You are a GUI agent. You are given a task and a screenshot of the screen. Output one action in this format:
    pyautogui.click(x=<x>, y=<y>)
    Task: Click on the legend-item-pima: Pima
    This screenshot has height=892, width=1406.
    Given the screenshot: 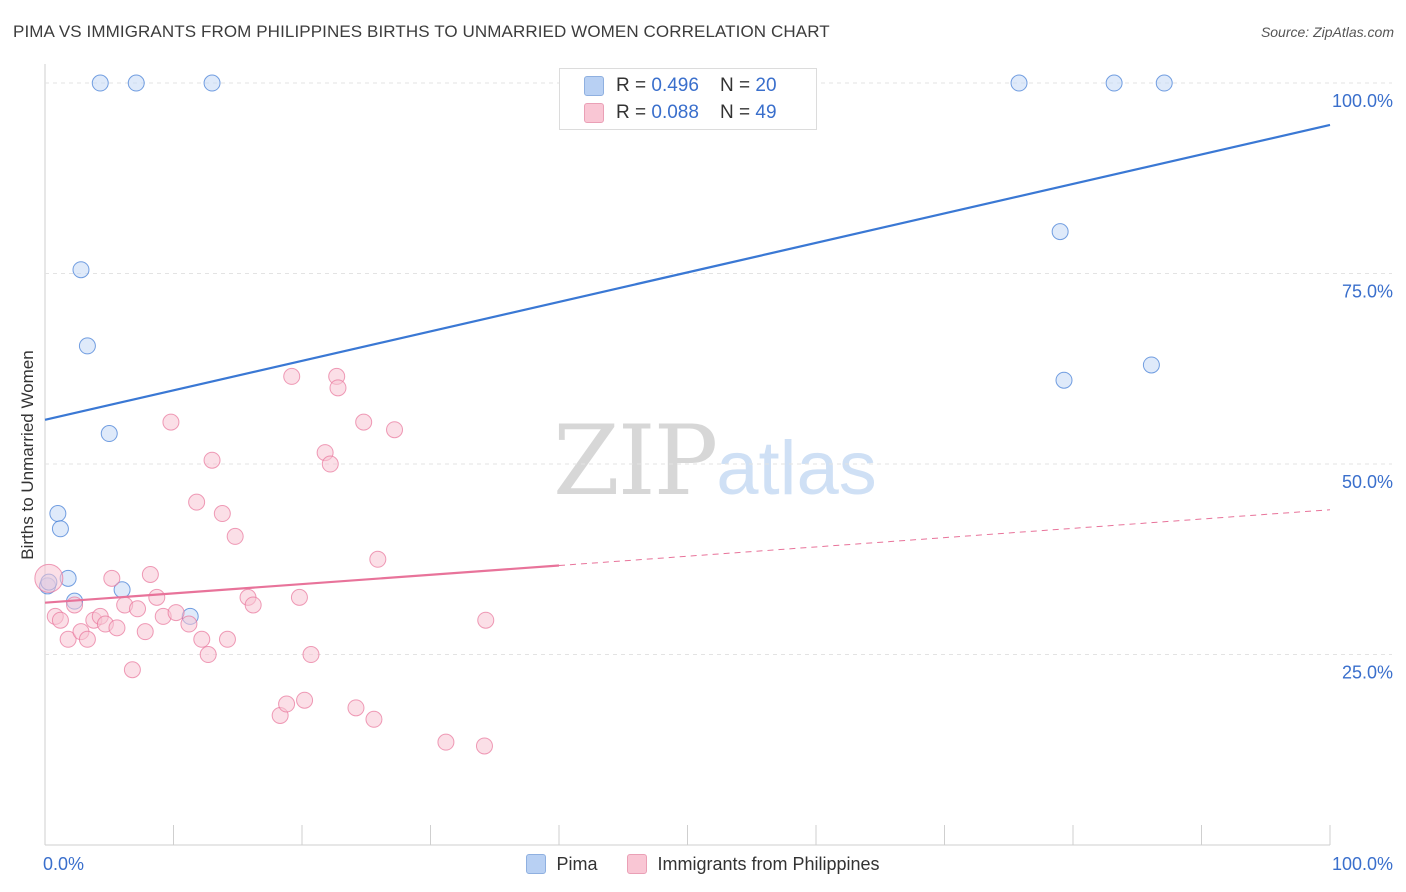 What is the action you would take?
    pyautogui.click(x=561, y=864)
    